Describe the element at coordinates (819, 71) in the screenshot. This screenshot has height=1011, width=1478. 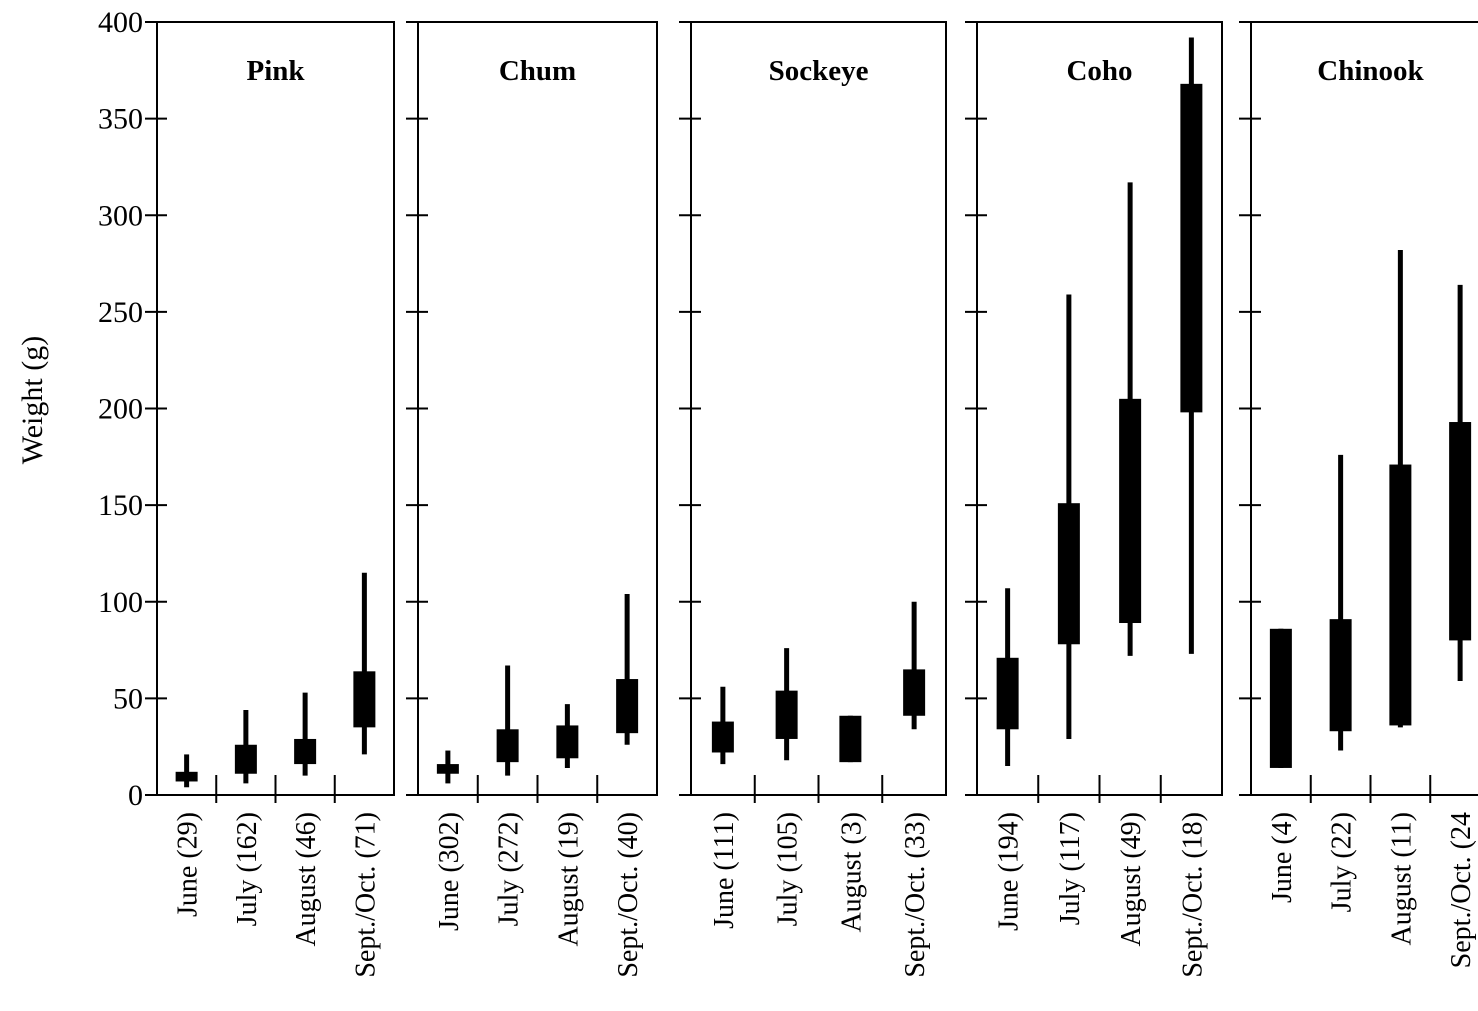
I see `panel-title: Sockeye` at that location.